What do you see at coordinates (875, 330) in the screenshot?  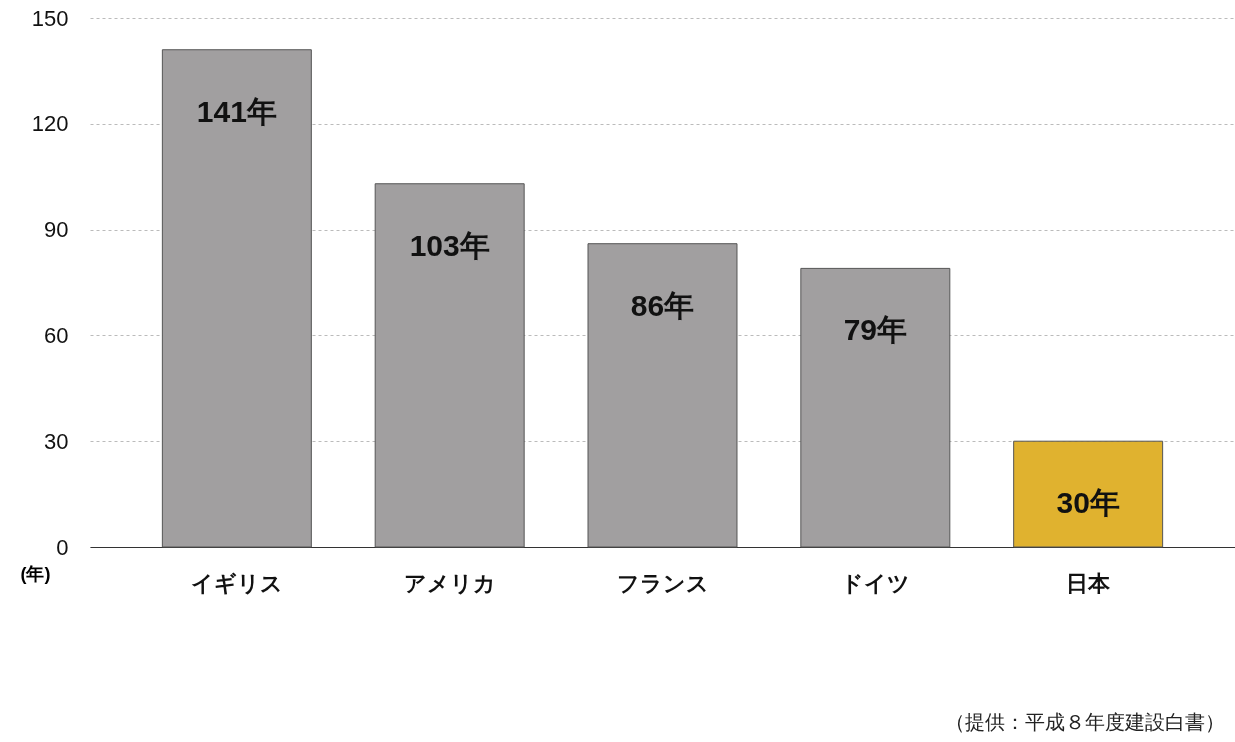 I see `data-label: 79年` at bounding box center [875, 330].